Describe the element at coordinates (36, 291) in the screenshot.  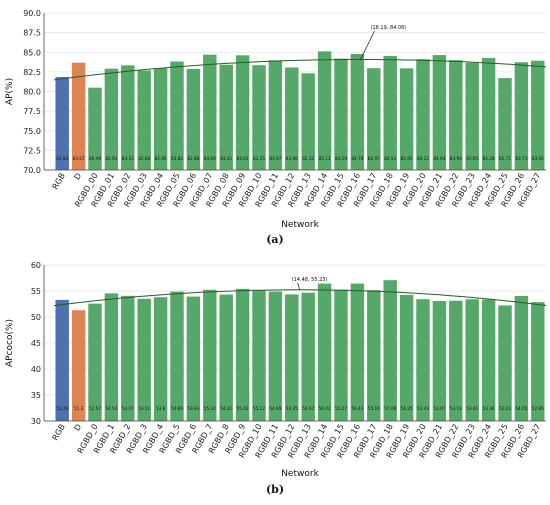
I see `y-tick-label: 55` at that location.